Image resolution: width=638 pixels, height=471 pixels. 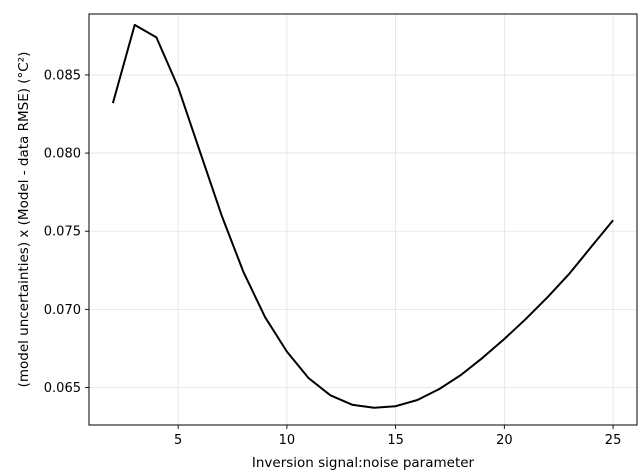 What do you see at coordinates (62, 388) in the screenshot?
I see `y-tick-label: 0.065` at bounding box center [62, 388].